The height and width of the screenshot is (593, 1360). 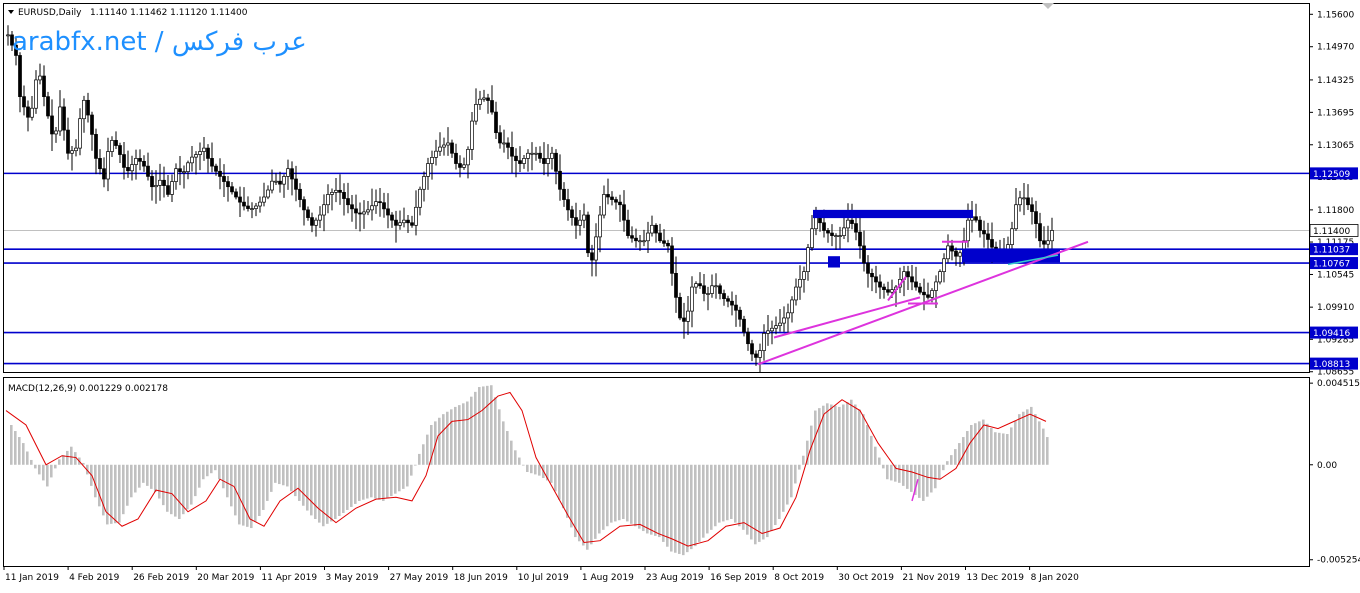 What do you see at coordinates (32, 578) in the screenshot?
I see `date-tick-label: 11 Jan 2019` at bounding box center [32, 578].